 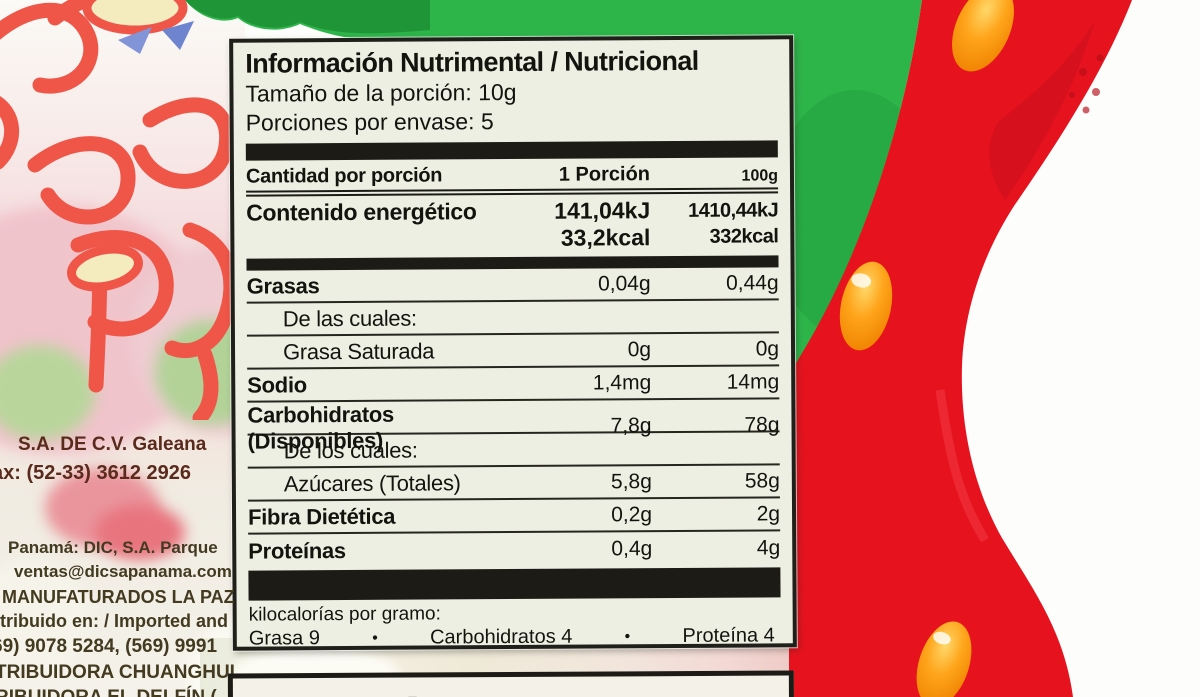 I want to click on address-line: Panamá: DIC, S.A. Parque, so click(x=113, y=547).